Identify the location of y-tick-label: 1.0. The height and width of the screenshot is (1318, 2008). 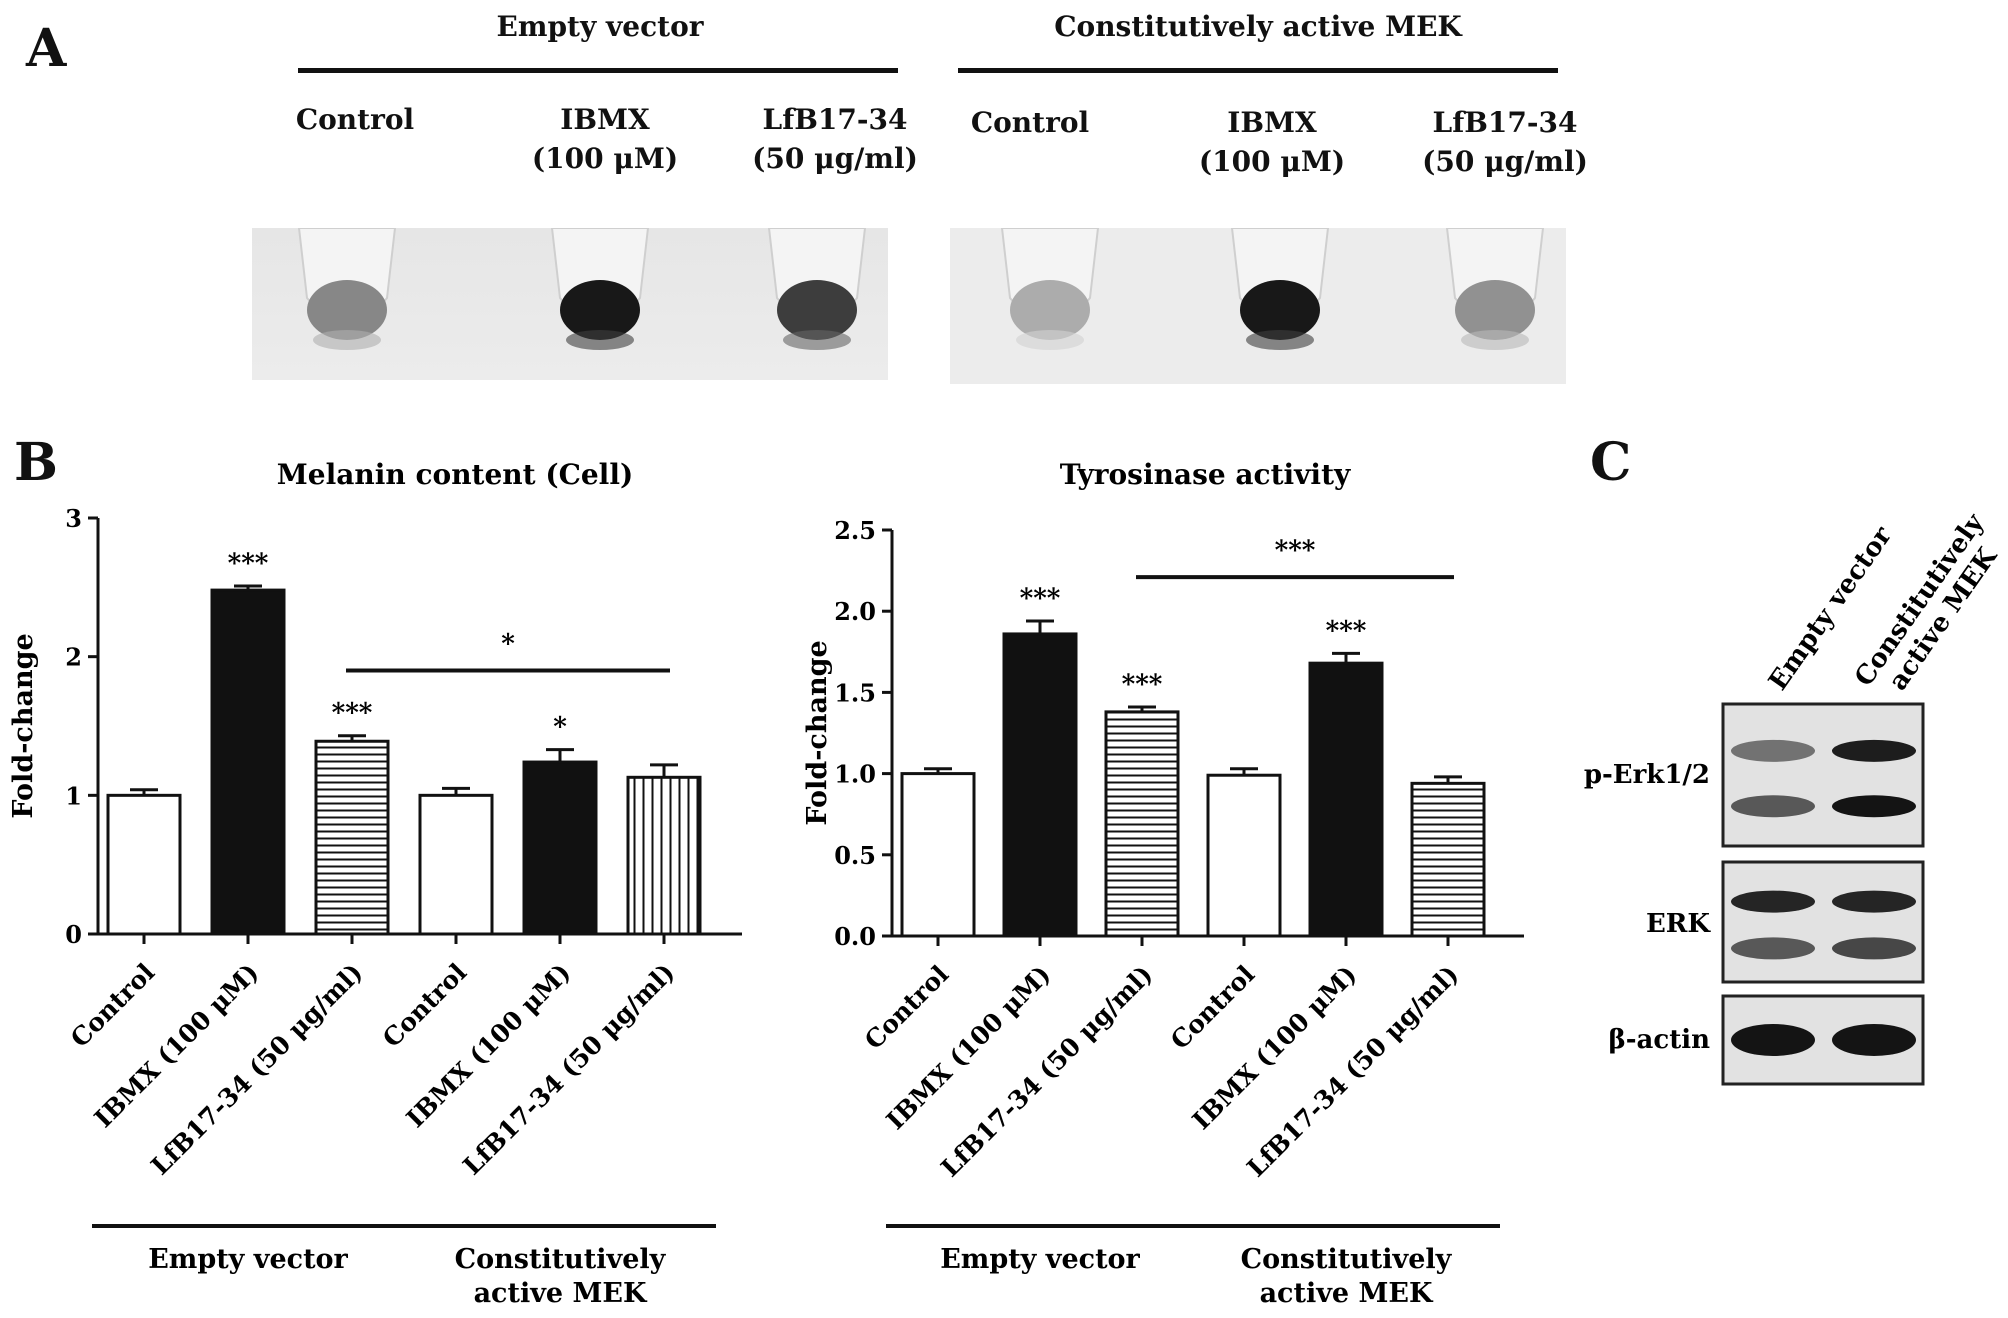
(855, 774).